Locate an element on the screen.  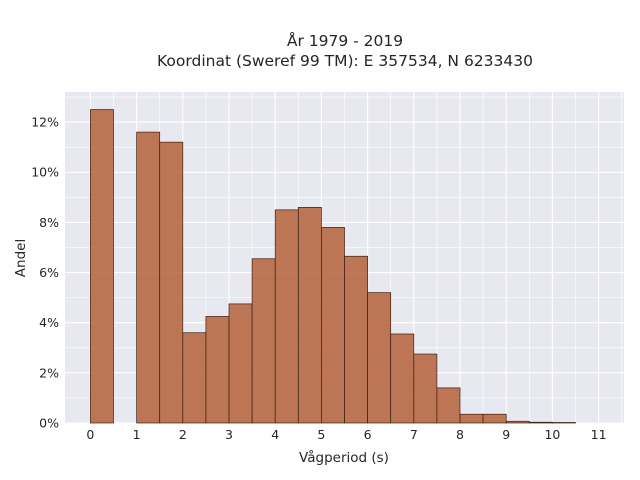
y-tick-label: 8% is located at coordinates (49, 222).